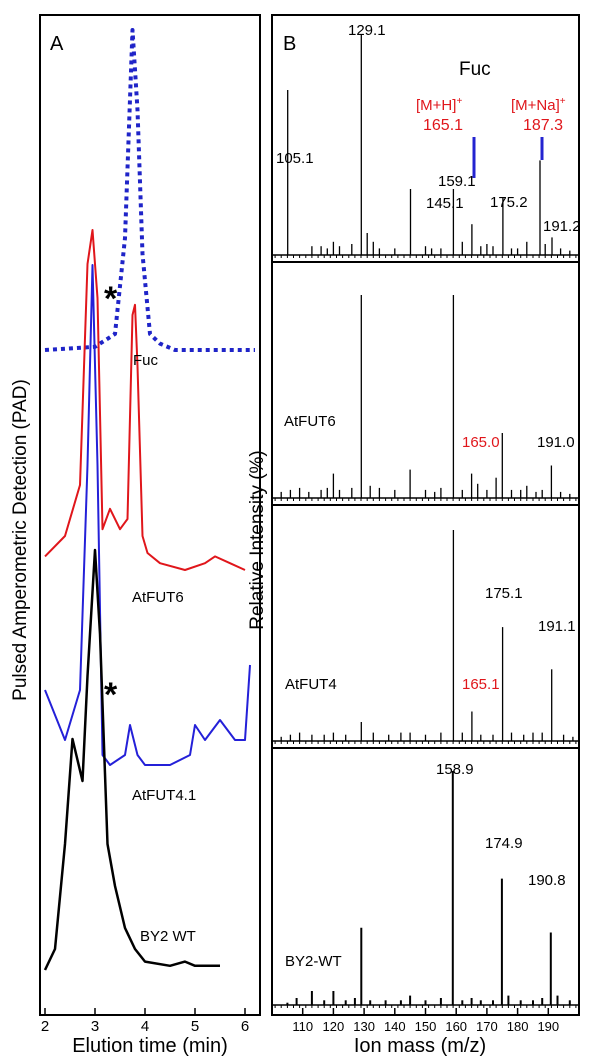 This screenshot has height=1064, width=592. What do you see at coordinates (295, 158) in the screenshot?
I see `fuc-peak-105: 105.1` at bounding box center [295, 158].